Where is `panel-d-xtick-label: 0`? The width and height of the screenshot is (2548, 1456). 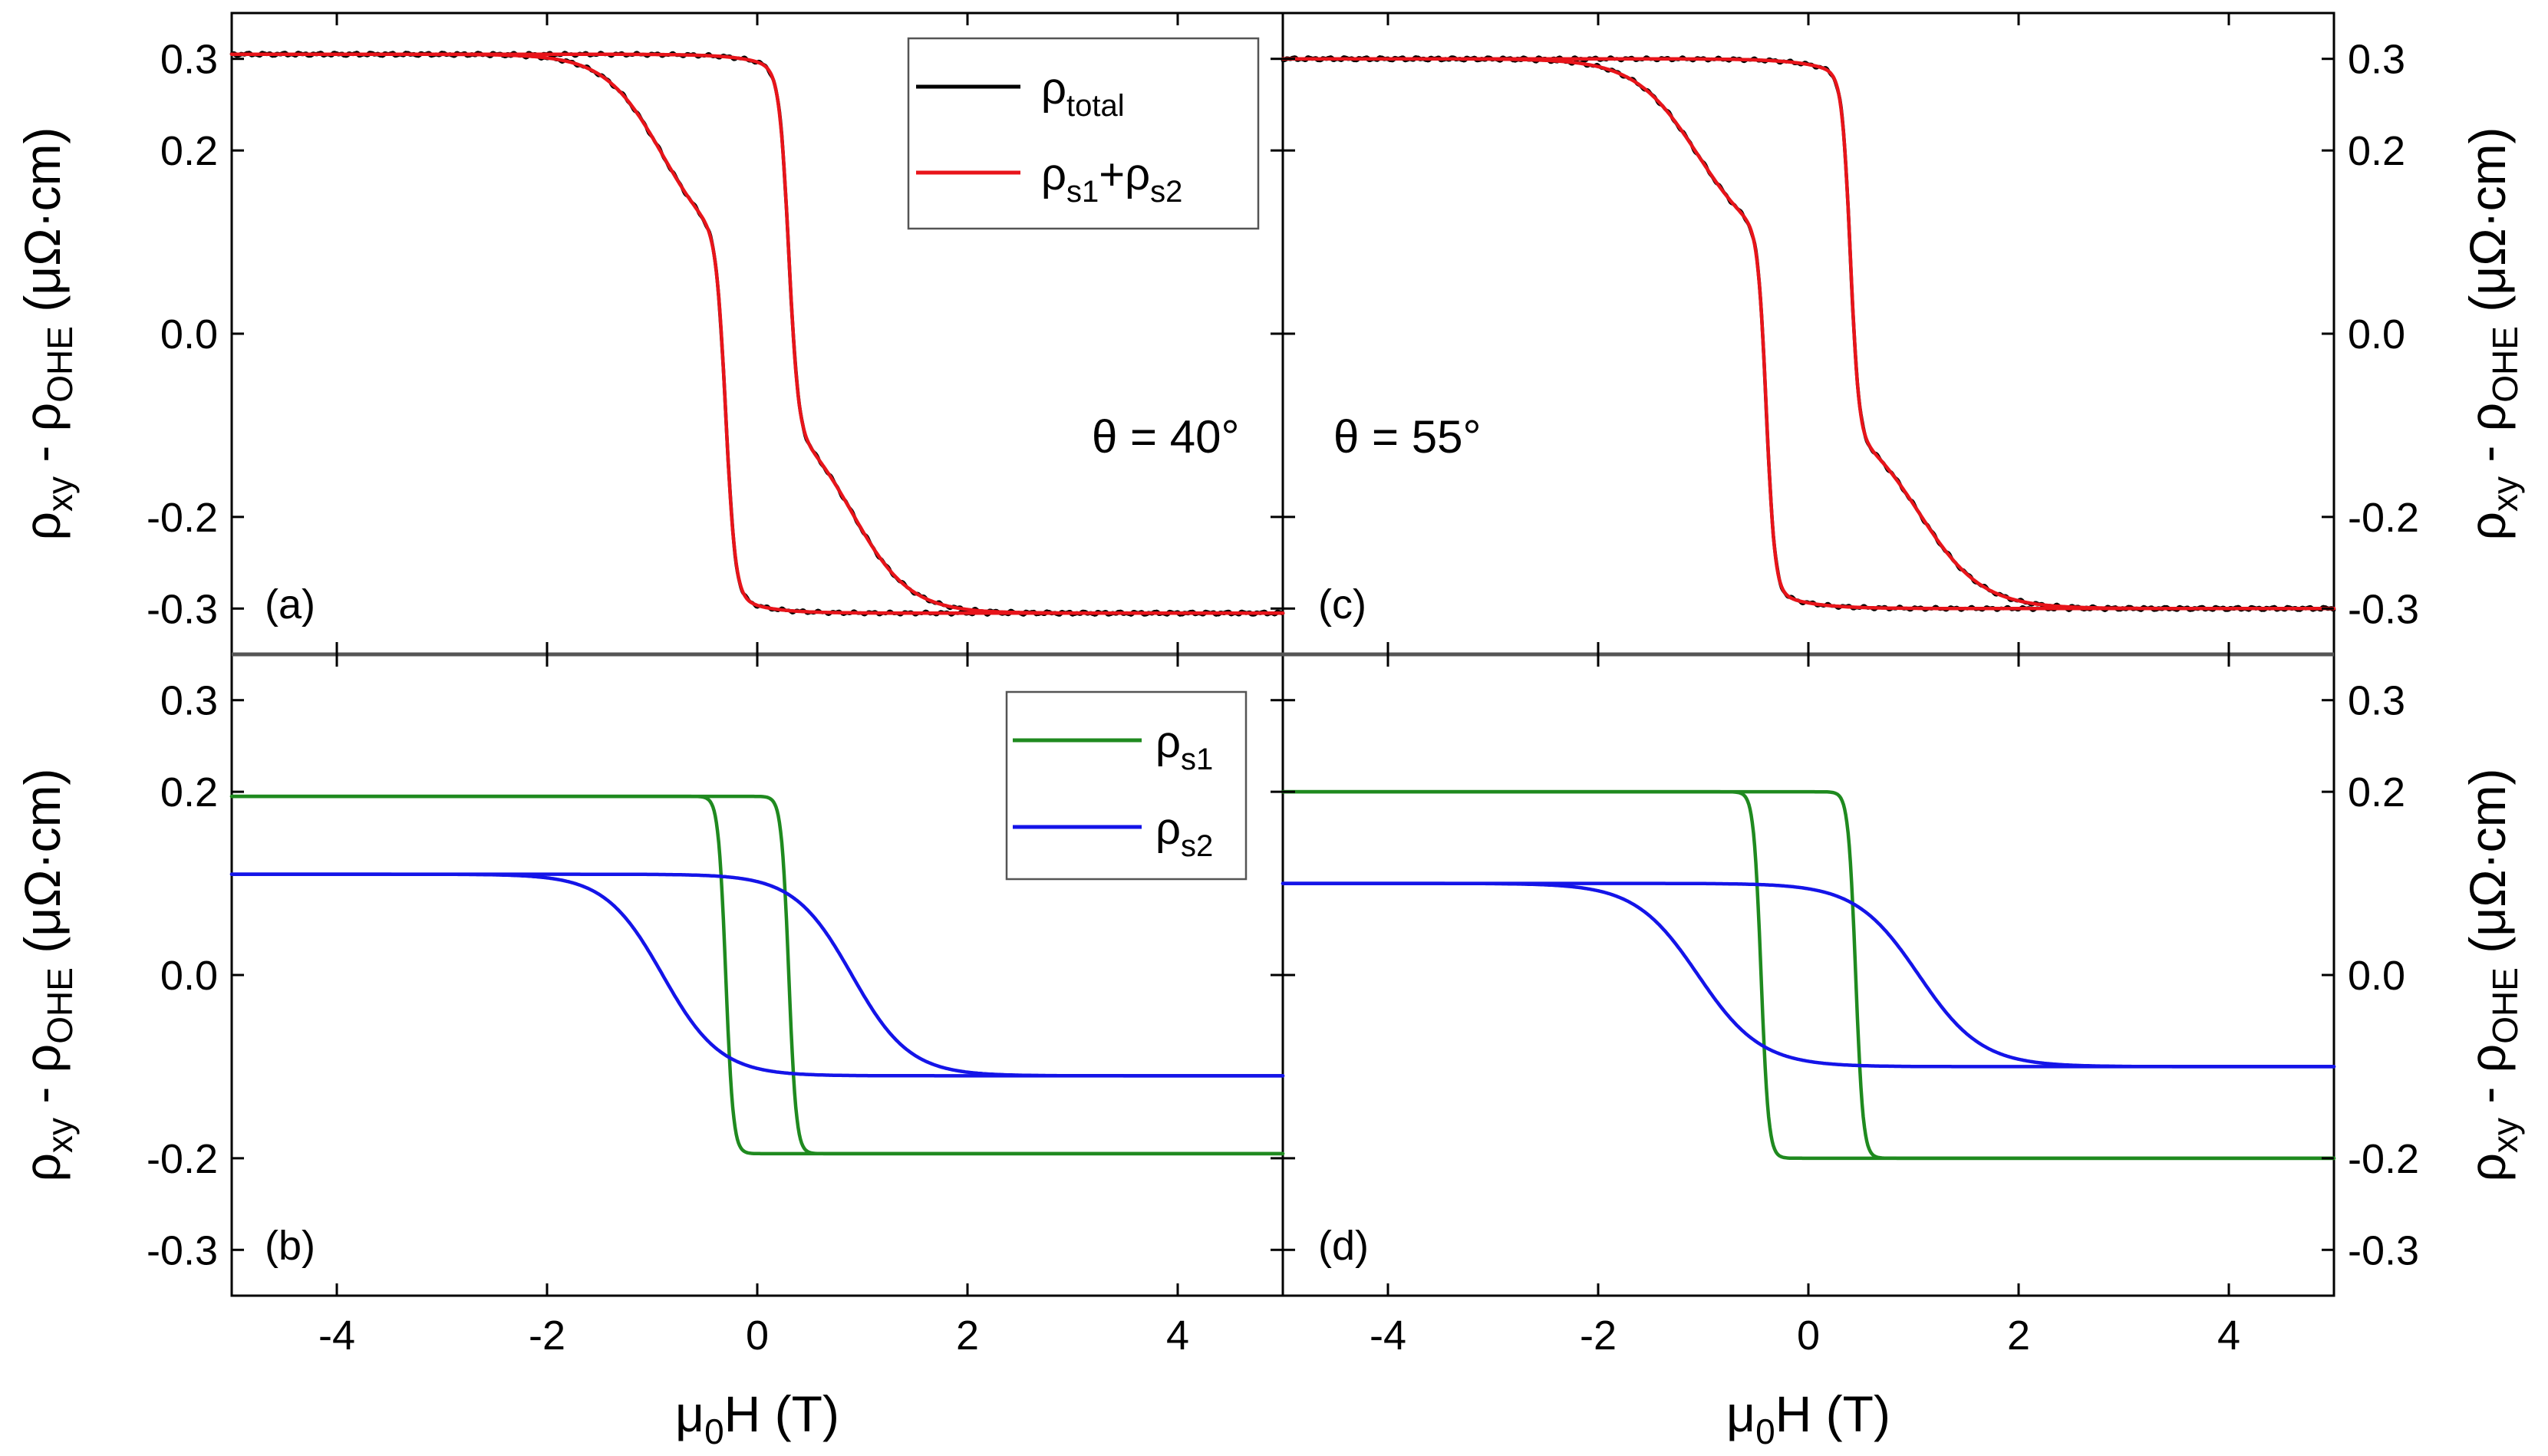 panel-d-xtick-label: 0 is located at coordinates (1808, 1336).